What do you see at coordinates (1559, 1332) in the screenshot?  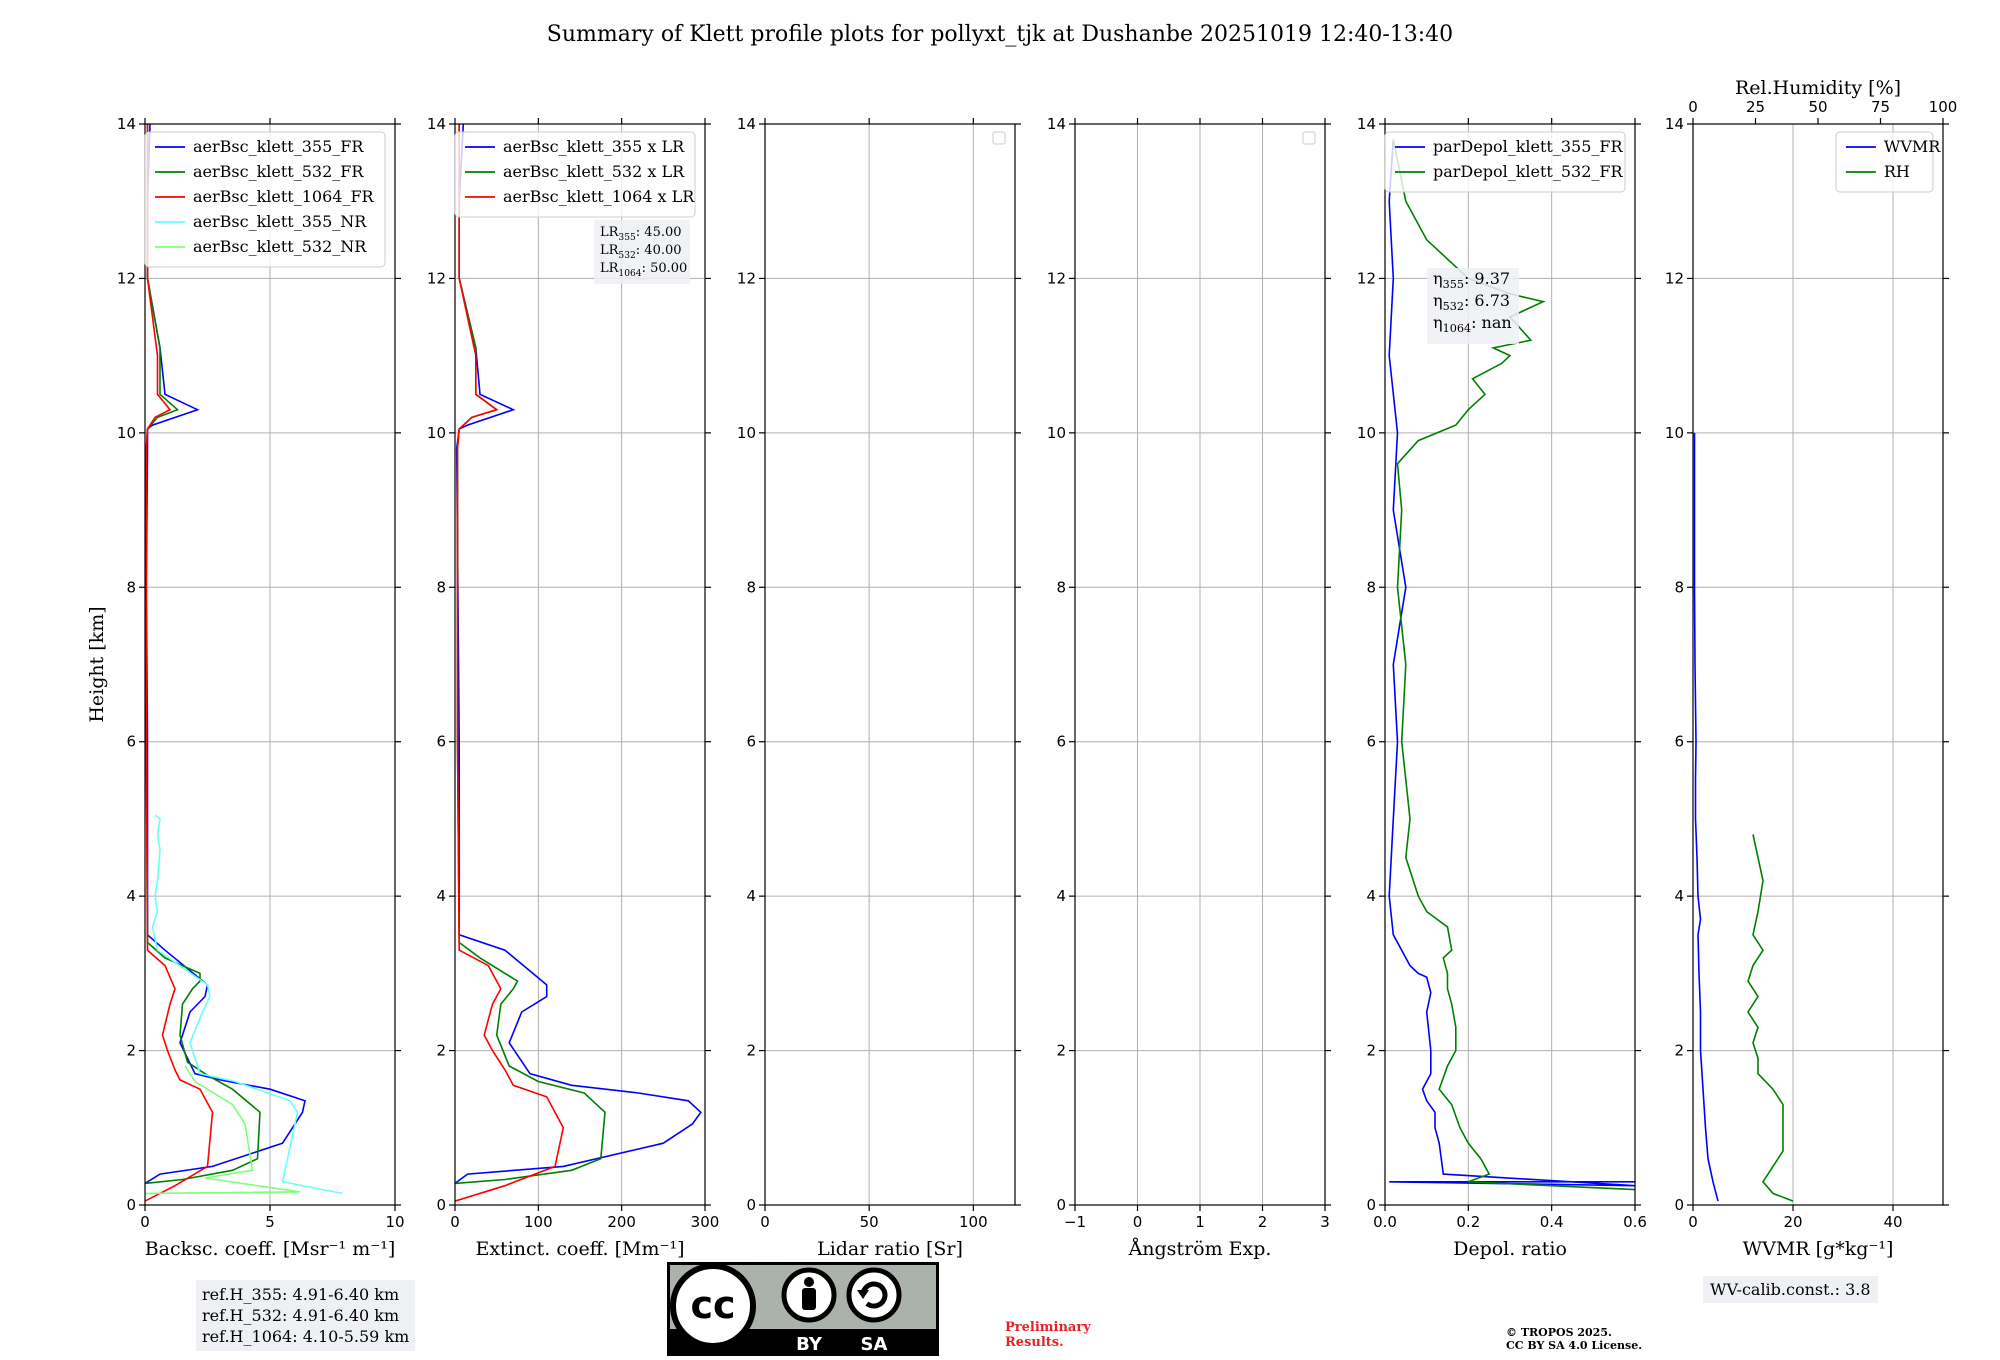 I see `copyright-line-1: © TROPOS 2025.` at bounding box center [1559, 1332].